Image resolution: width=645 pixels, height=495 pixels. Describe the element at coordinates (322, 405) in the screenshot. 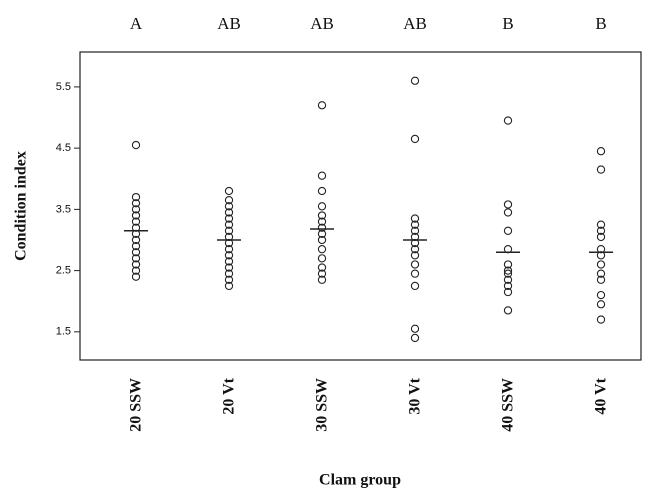

I see `x-tick-label: 30 SSW` at that location.